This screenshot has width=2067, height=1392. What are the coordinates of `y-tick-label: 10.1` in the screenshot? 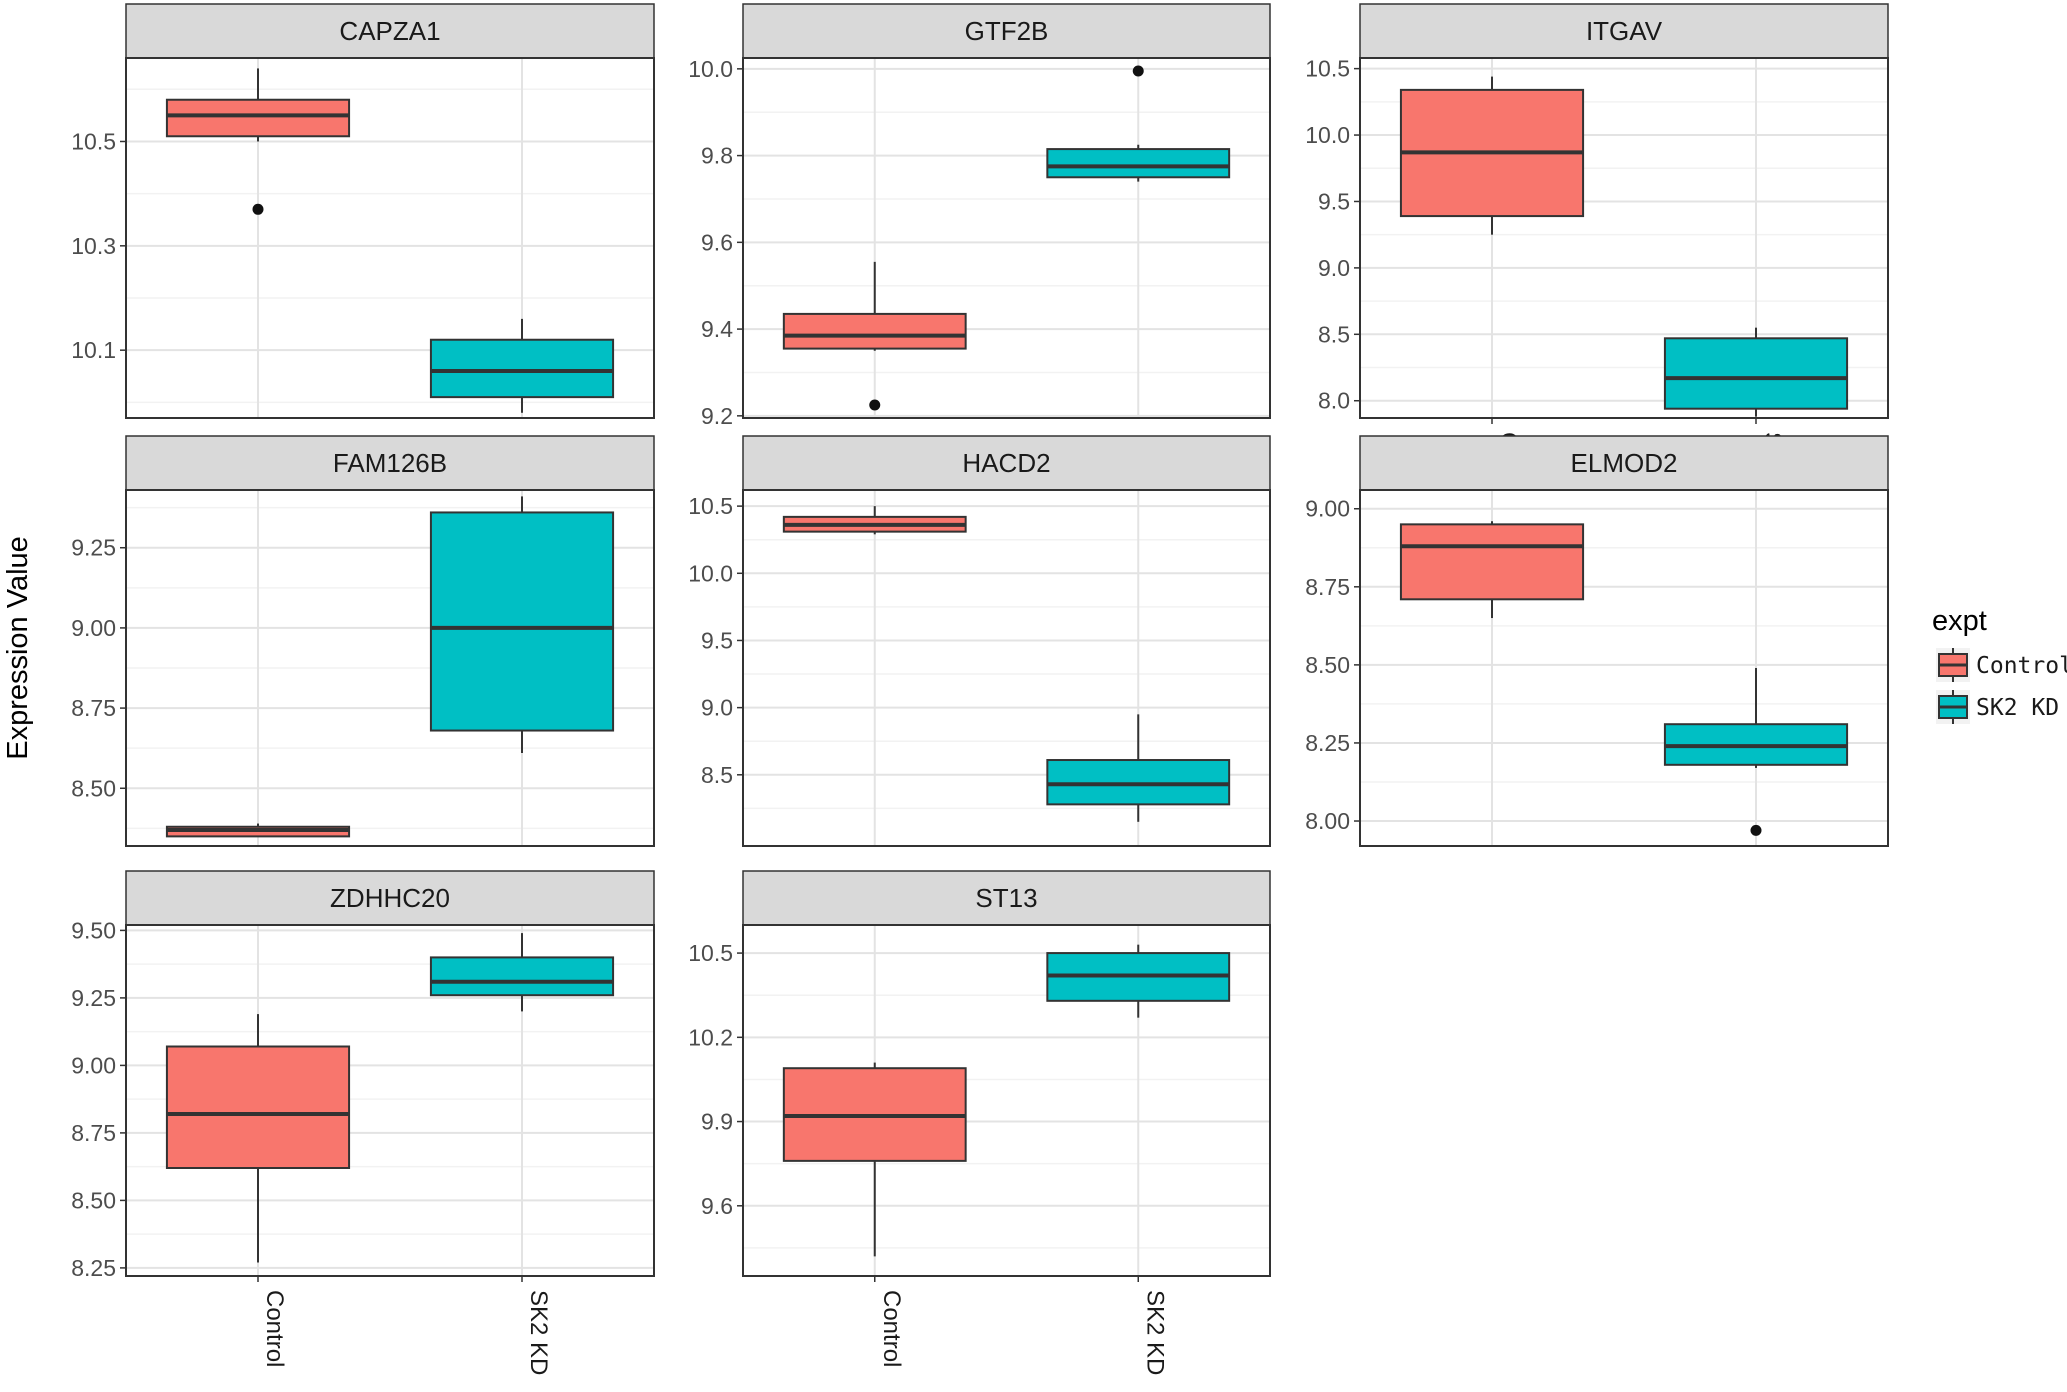 It's located at (93, 350).